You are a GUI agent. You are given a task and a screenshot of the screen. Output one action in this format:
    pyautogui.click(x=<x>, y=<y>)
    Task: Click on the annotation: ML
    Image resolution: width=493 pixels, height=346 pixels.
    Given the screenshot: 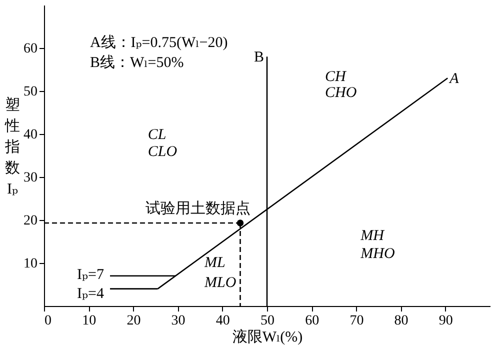 What is the action you would take?
    pyautogui.click(x=215, y=263)
    